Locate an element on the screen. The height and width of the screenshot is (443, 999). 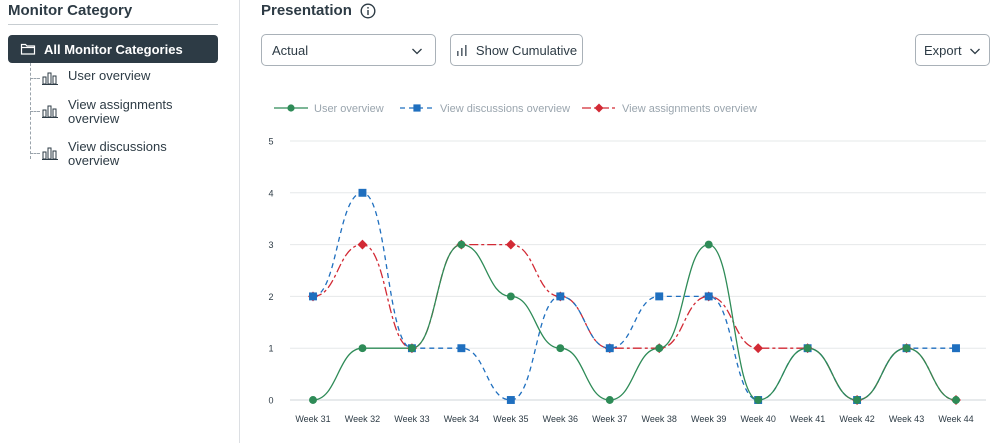
show-cumulative-button: Show Cumulative is located at coordinates (516, 50).